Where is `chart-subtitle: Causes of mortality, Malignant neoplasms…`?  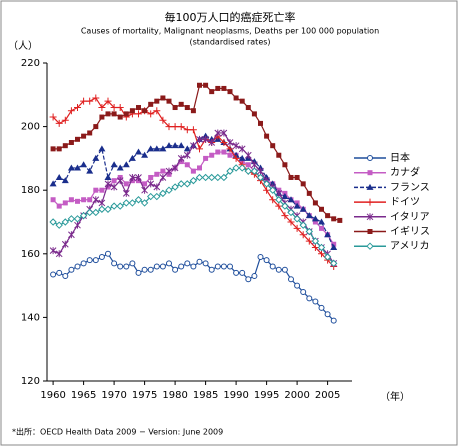
chart-subtitle: Causes of mortality, Malignant neoplasms… is located at coordinates (230, 31).